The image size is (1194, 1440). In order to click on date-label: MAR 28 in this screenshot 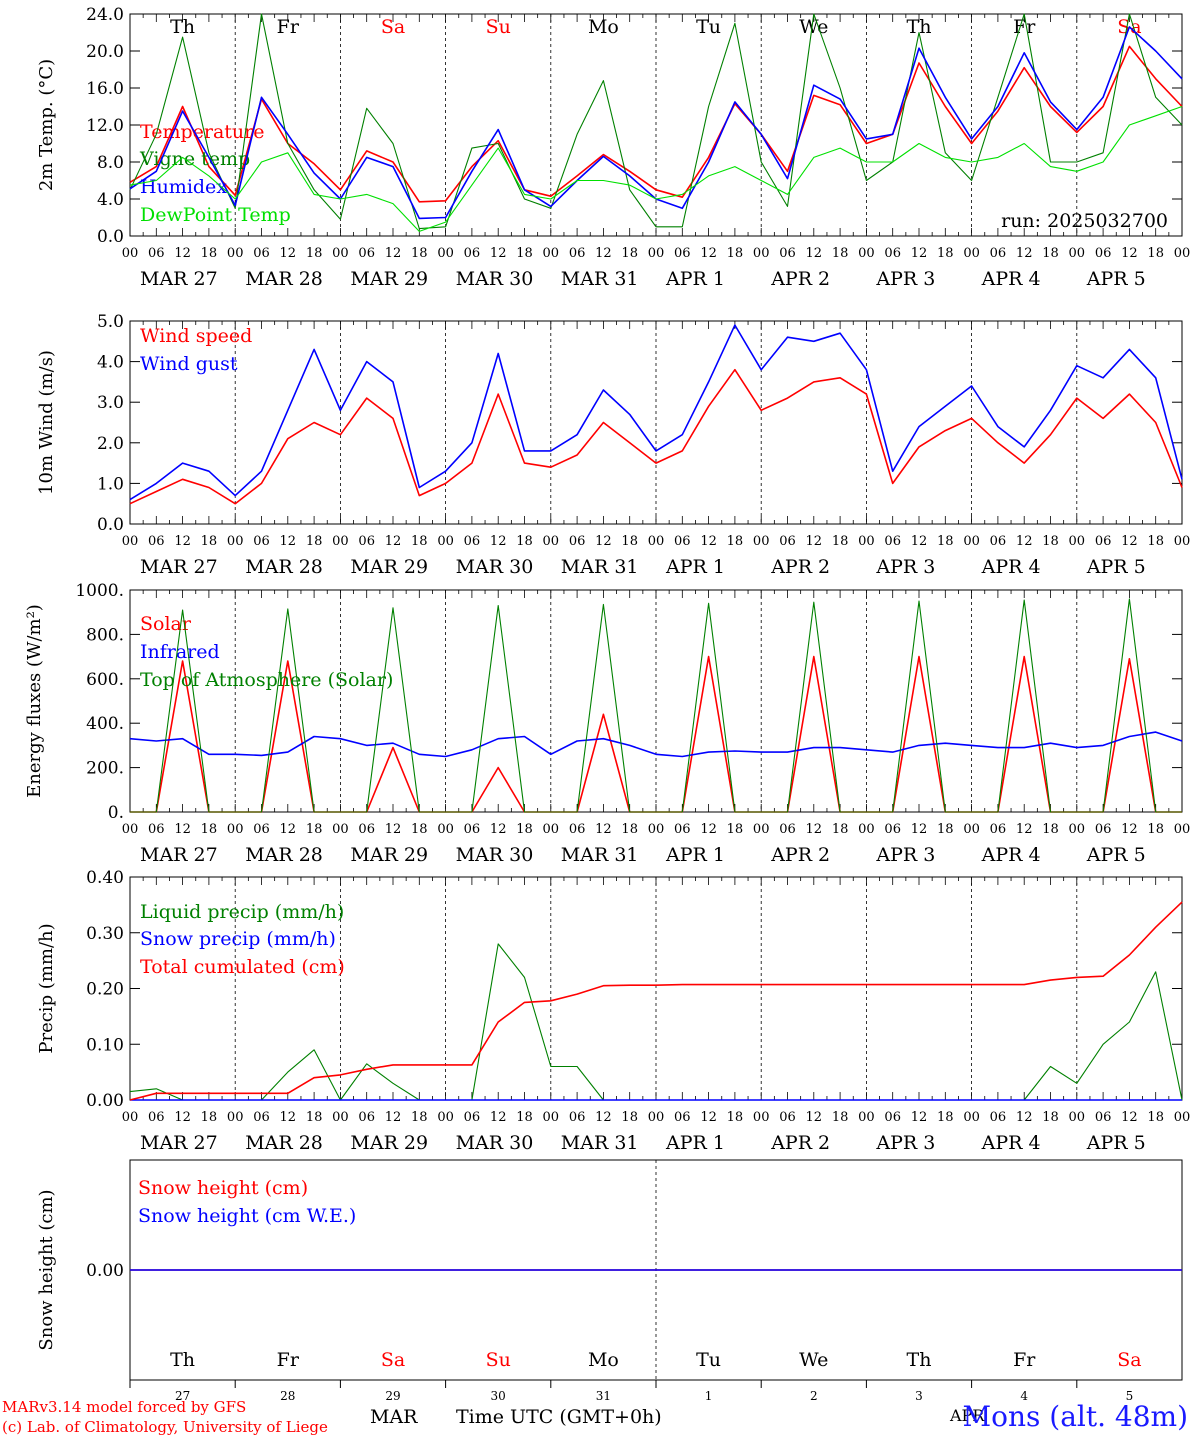, I will do `click(284, 279)`.